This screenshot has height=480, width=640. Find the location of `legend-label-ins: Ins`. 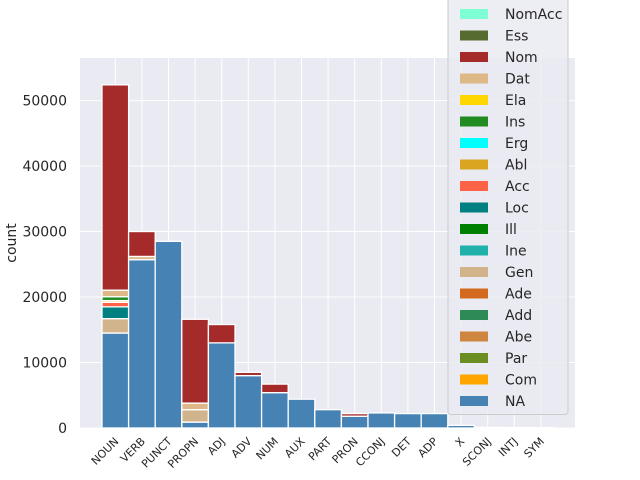

legend-label-ins: Ins is located at coordinates (515, 123).